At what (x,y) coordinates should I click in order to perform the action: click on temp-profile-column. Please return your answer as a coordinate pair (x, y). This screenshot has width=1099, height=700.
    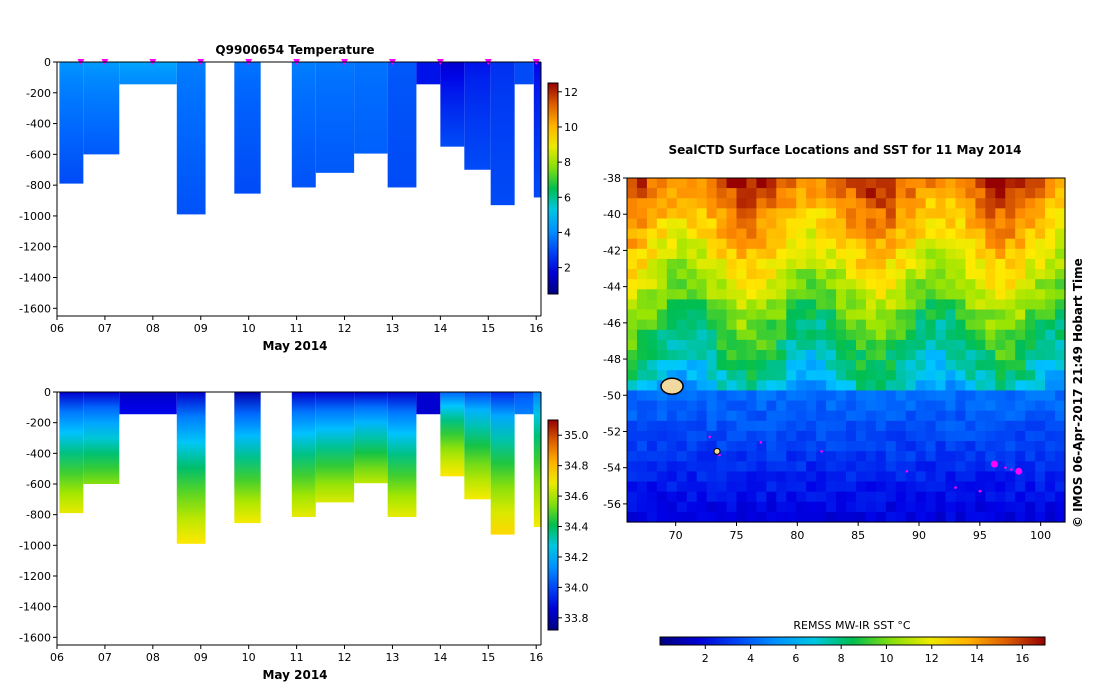
    Looking at the image, I should click on (148, 73).